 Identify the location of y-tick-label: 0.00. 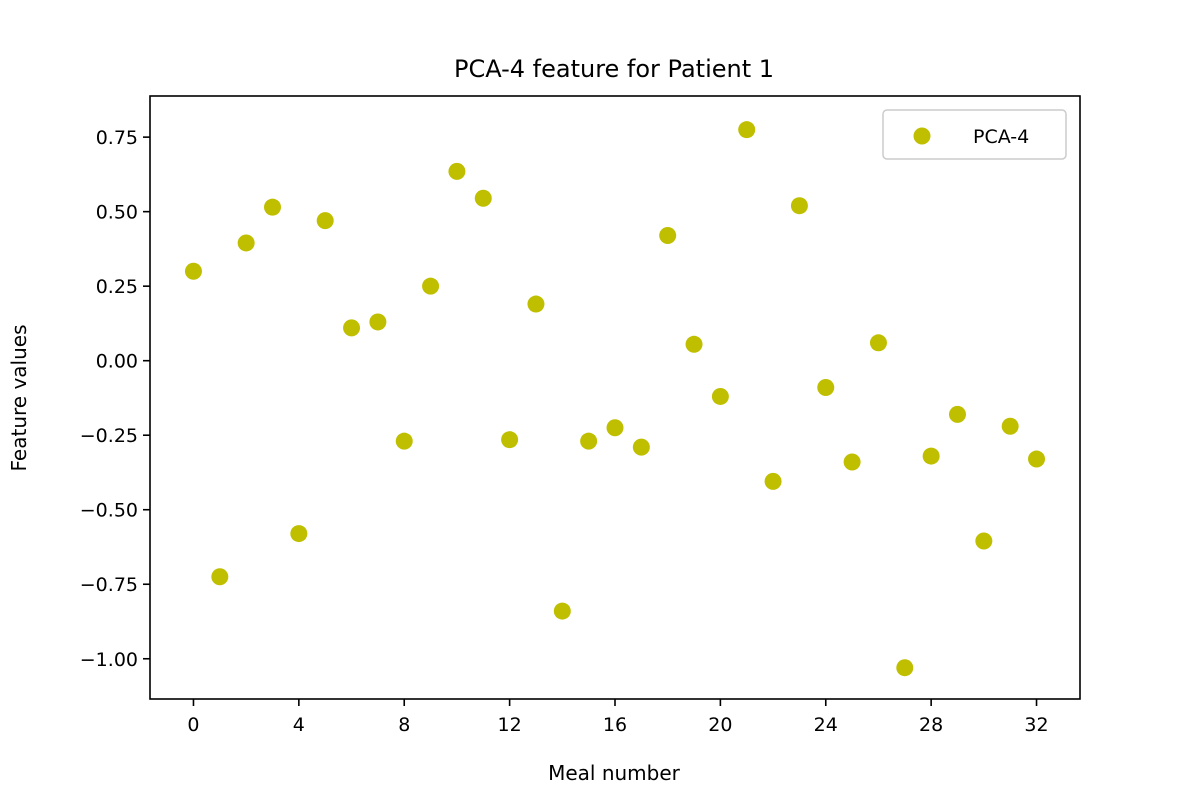
(117, 362).